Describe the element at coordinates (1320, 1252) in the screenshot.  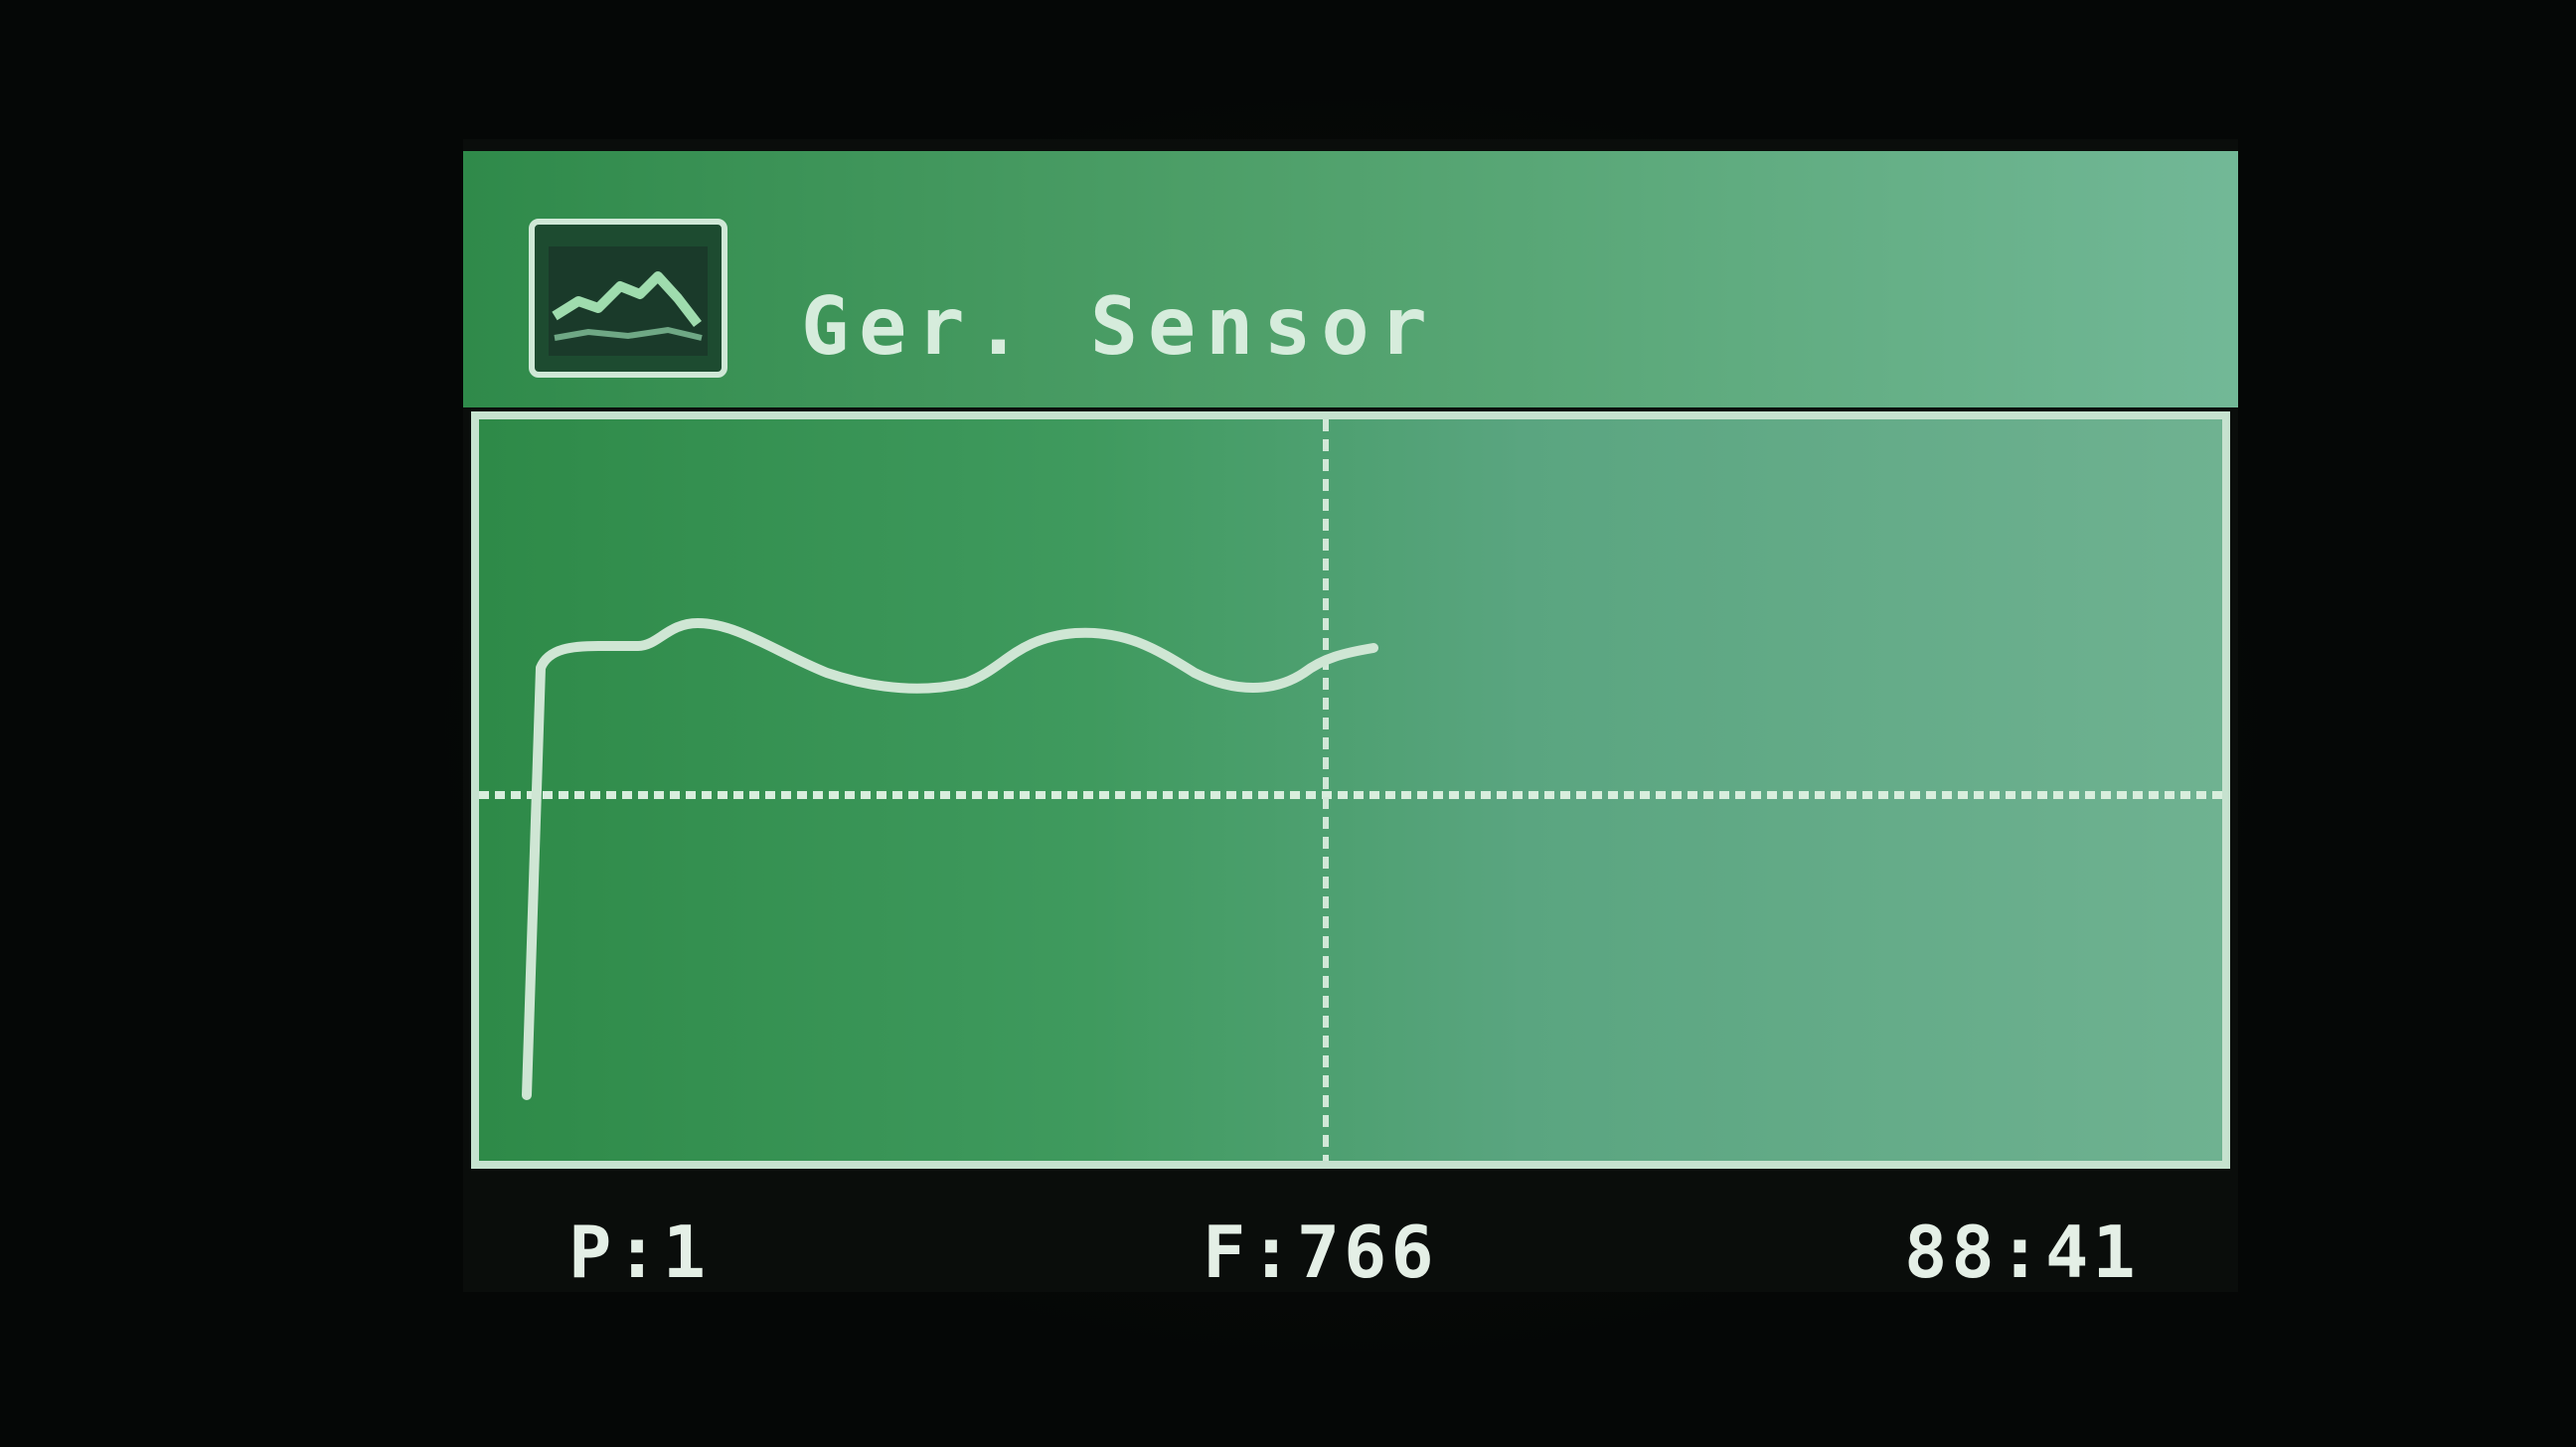
I see `status-center: F:766` at that location.